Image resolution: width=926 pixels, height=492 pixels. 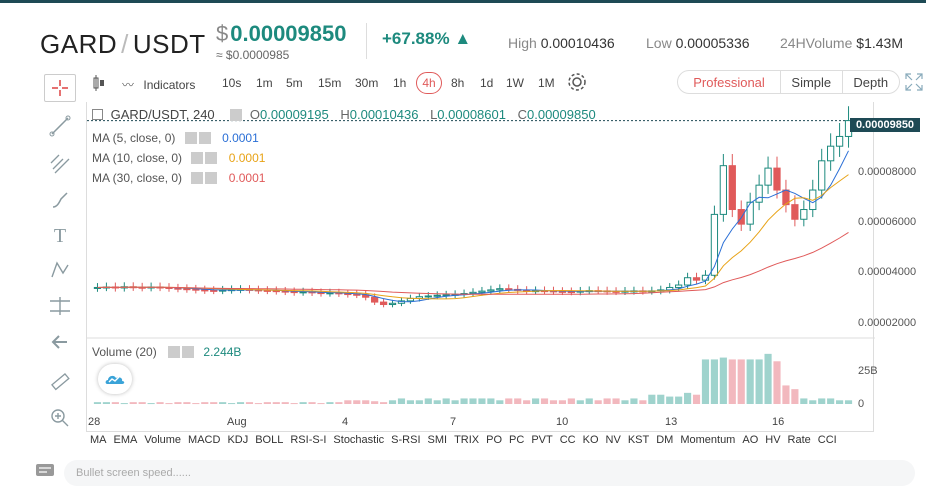 What do you see at coordinates (659, 43) in the screenshot?
I see `low-label: Low` at bounding box center [659, 43].